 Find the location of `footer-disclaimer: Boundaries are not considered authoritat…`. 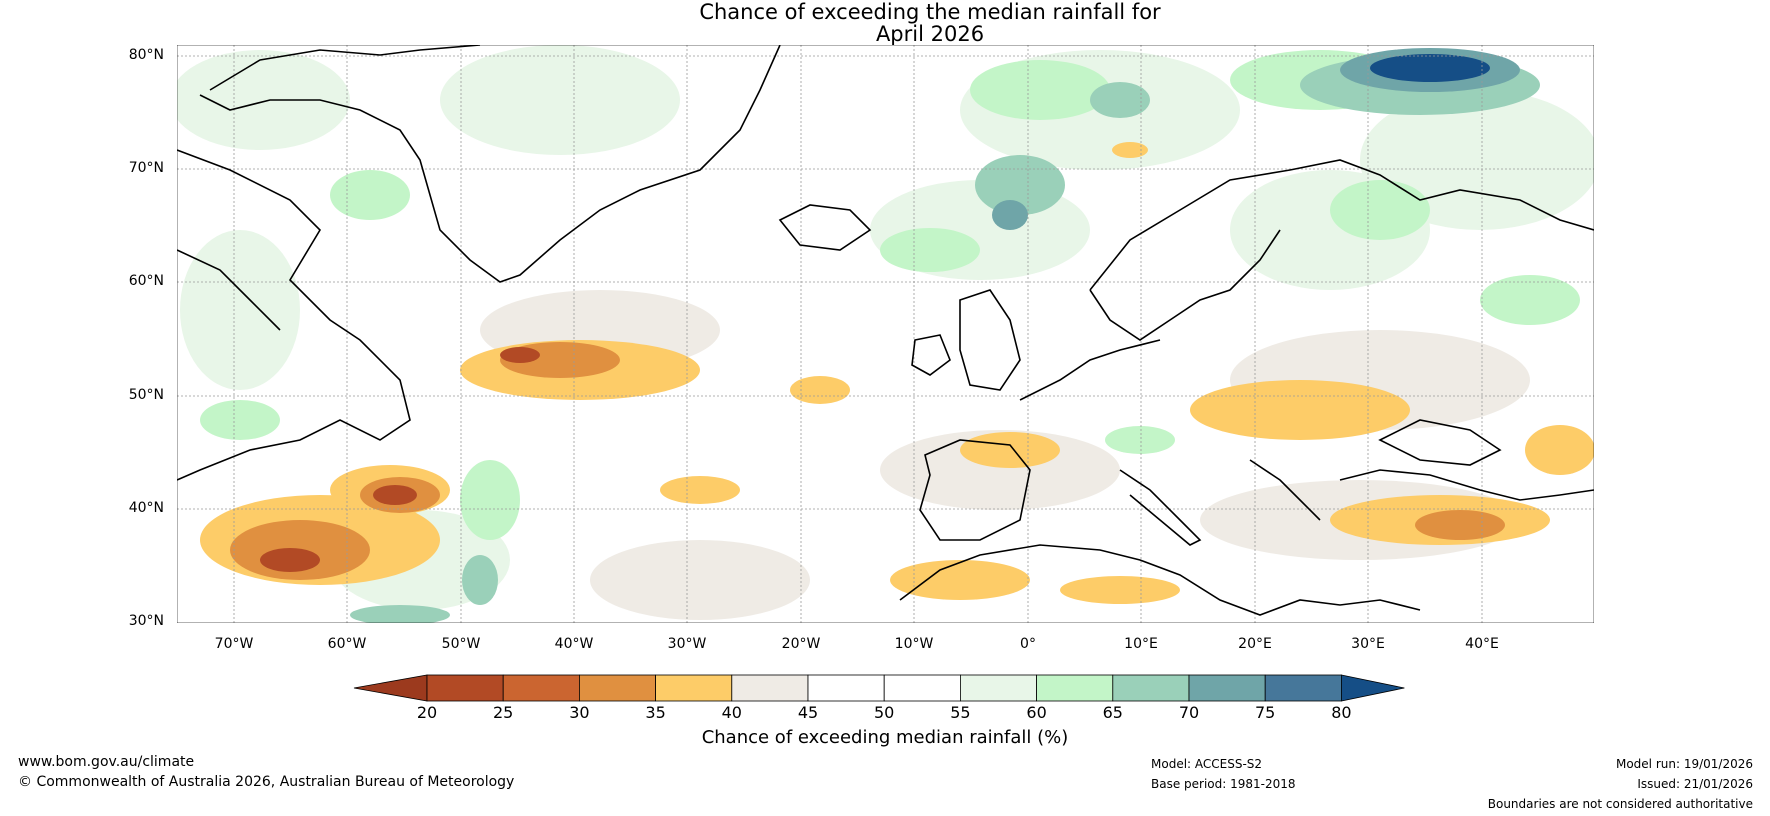

footer-disclaimer: Boundaries are not considered authoritat… is located at coordinates (1620, 804).